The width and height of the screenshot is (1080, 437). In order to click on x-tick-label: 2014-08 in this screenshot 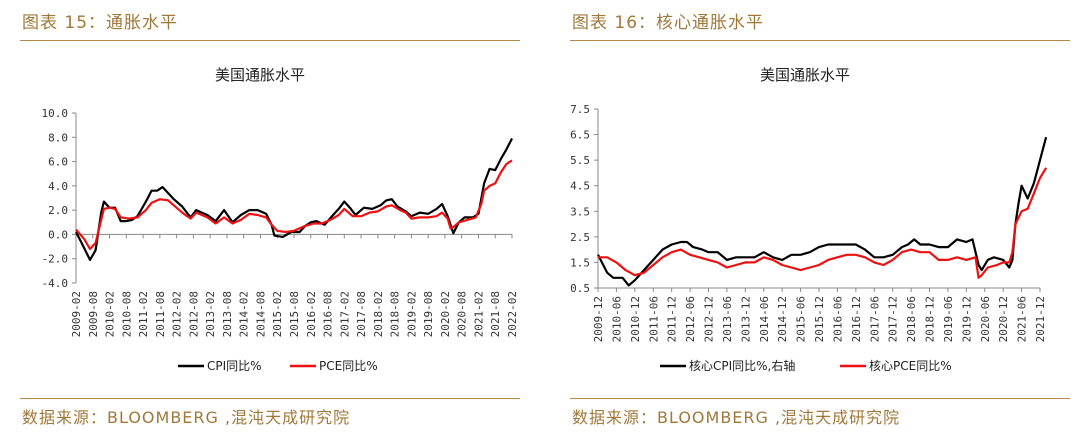, I will do `click(260, 314)`.